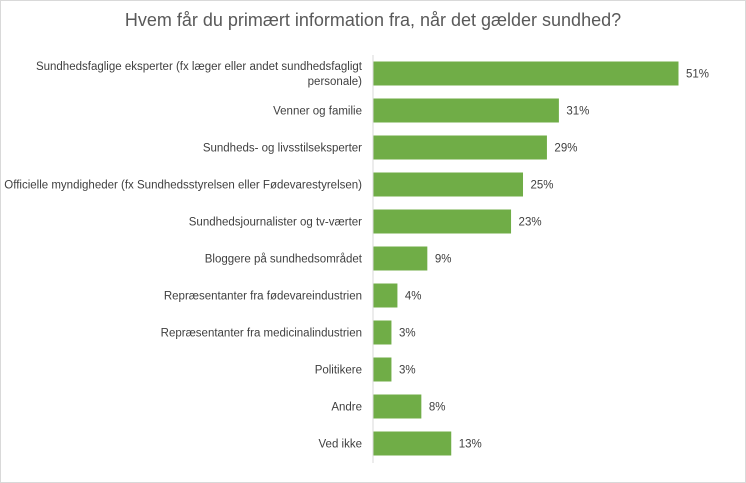 This screenshot has height=483, width=746. Describe the element at coordinates (284, 260) in the screenshot. I see `category-label-5: Bloggere på sundhedsområdet` at that location.